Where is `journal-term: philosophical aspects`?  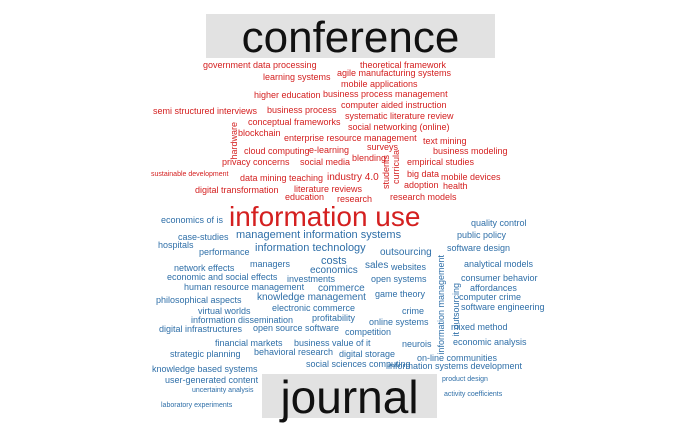
journal-term: philosophical aspects is located at coordinates (199, 300).